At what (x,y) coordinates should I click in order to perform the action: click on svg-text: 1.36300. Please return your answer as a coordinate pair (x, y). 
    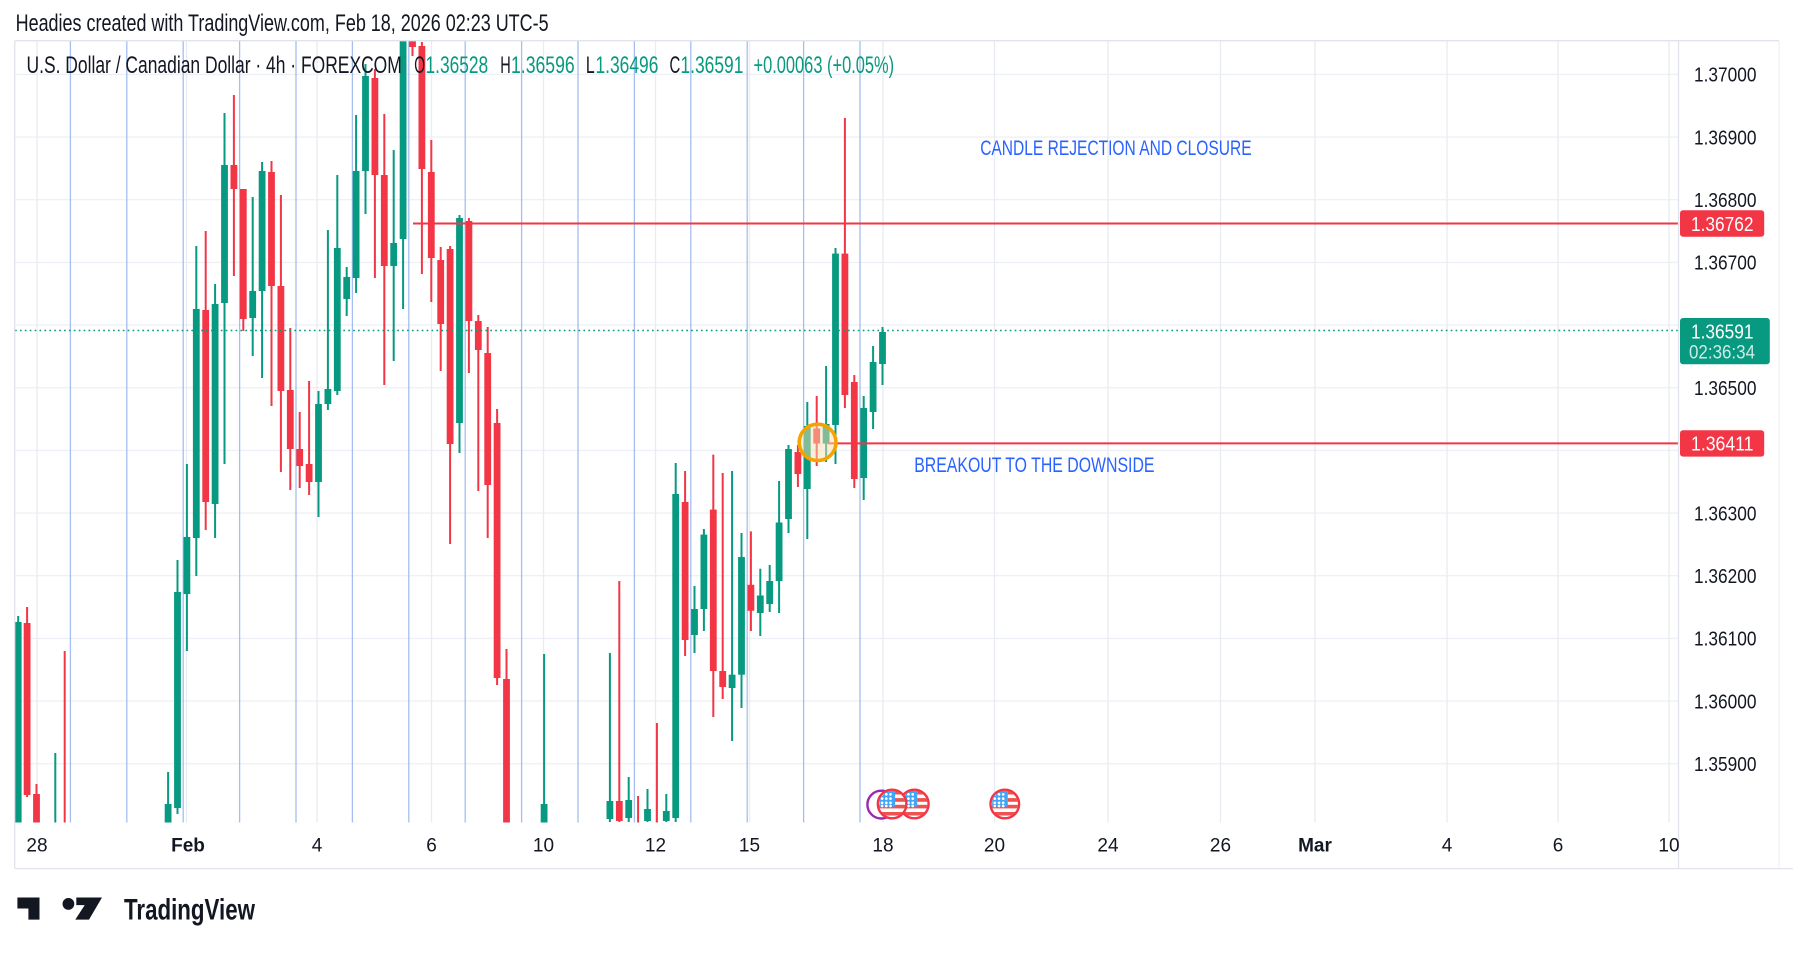
    Looking at the image, I should click on (1725, 514).